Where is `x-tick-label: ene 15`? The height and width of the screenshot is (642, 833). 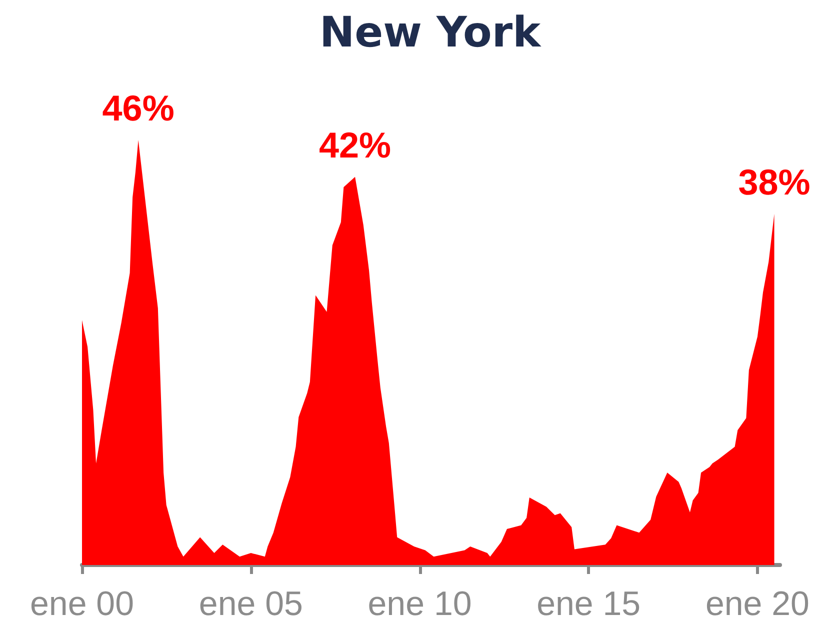
x-tick-label: ene 15 is located at coordinates (588, 604).